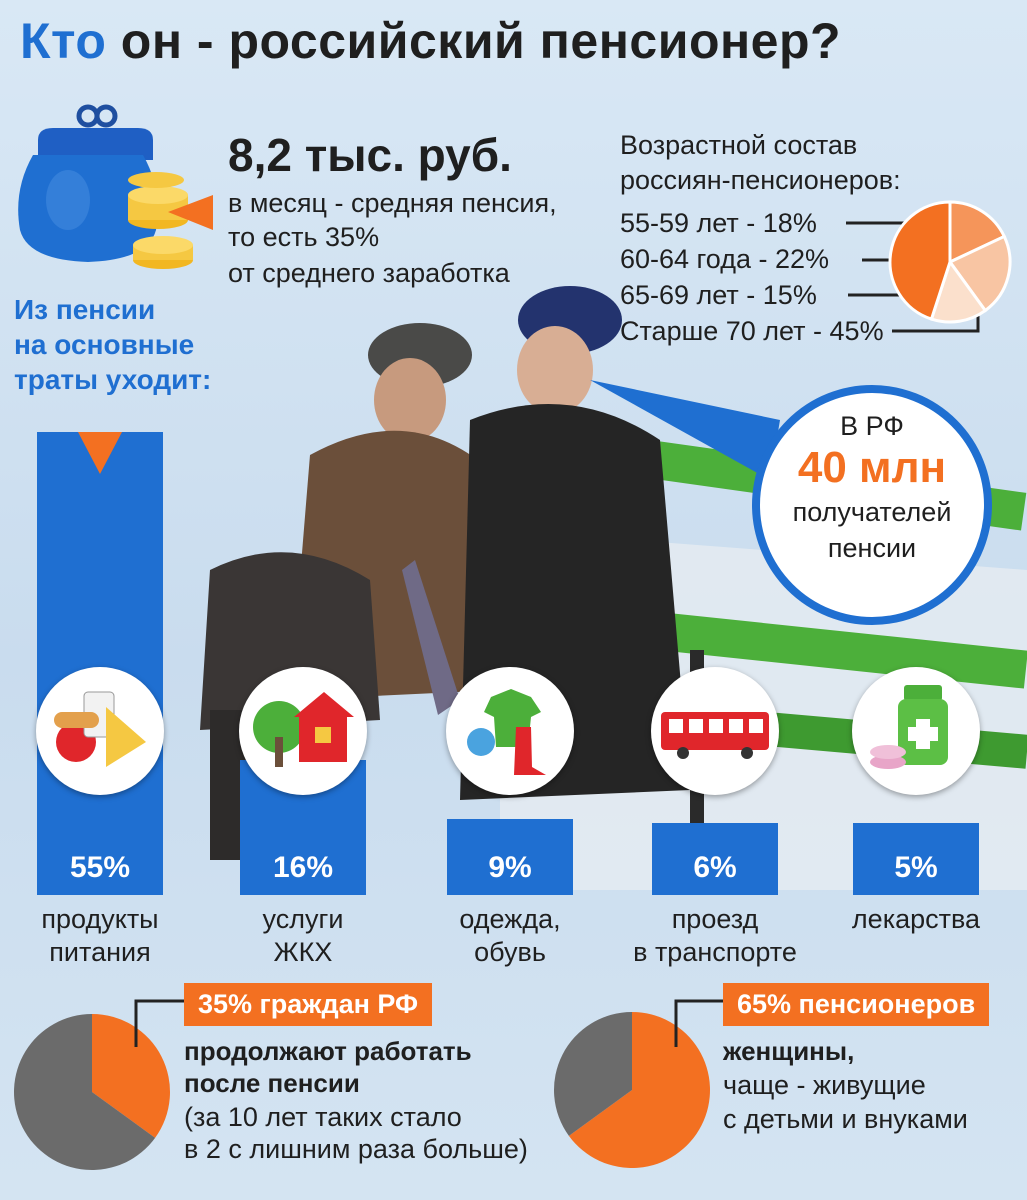  I want to click on bar-category-line: одежда,, so click(510, 919).